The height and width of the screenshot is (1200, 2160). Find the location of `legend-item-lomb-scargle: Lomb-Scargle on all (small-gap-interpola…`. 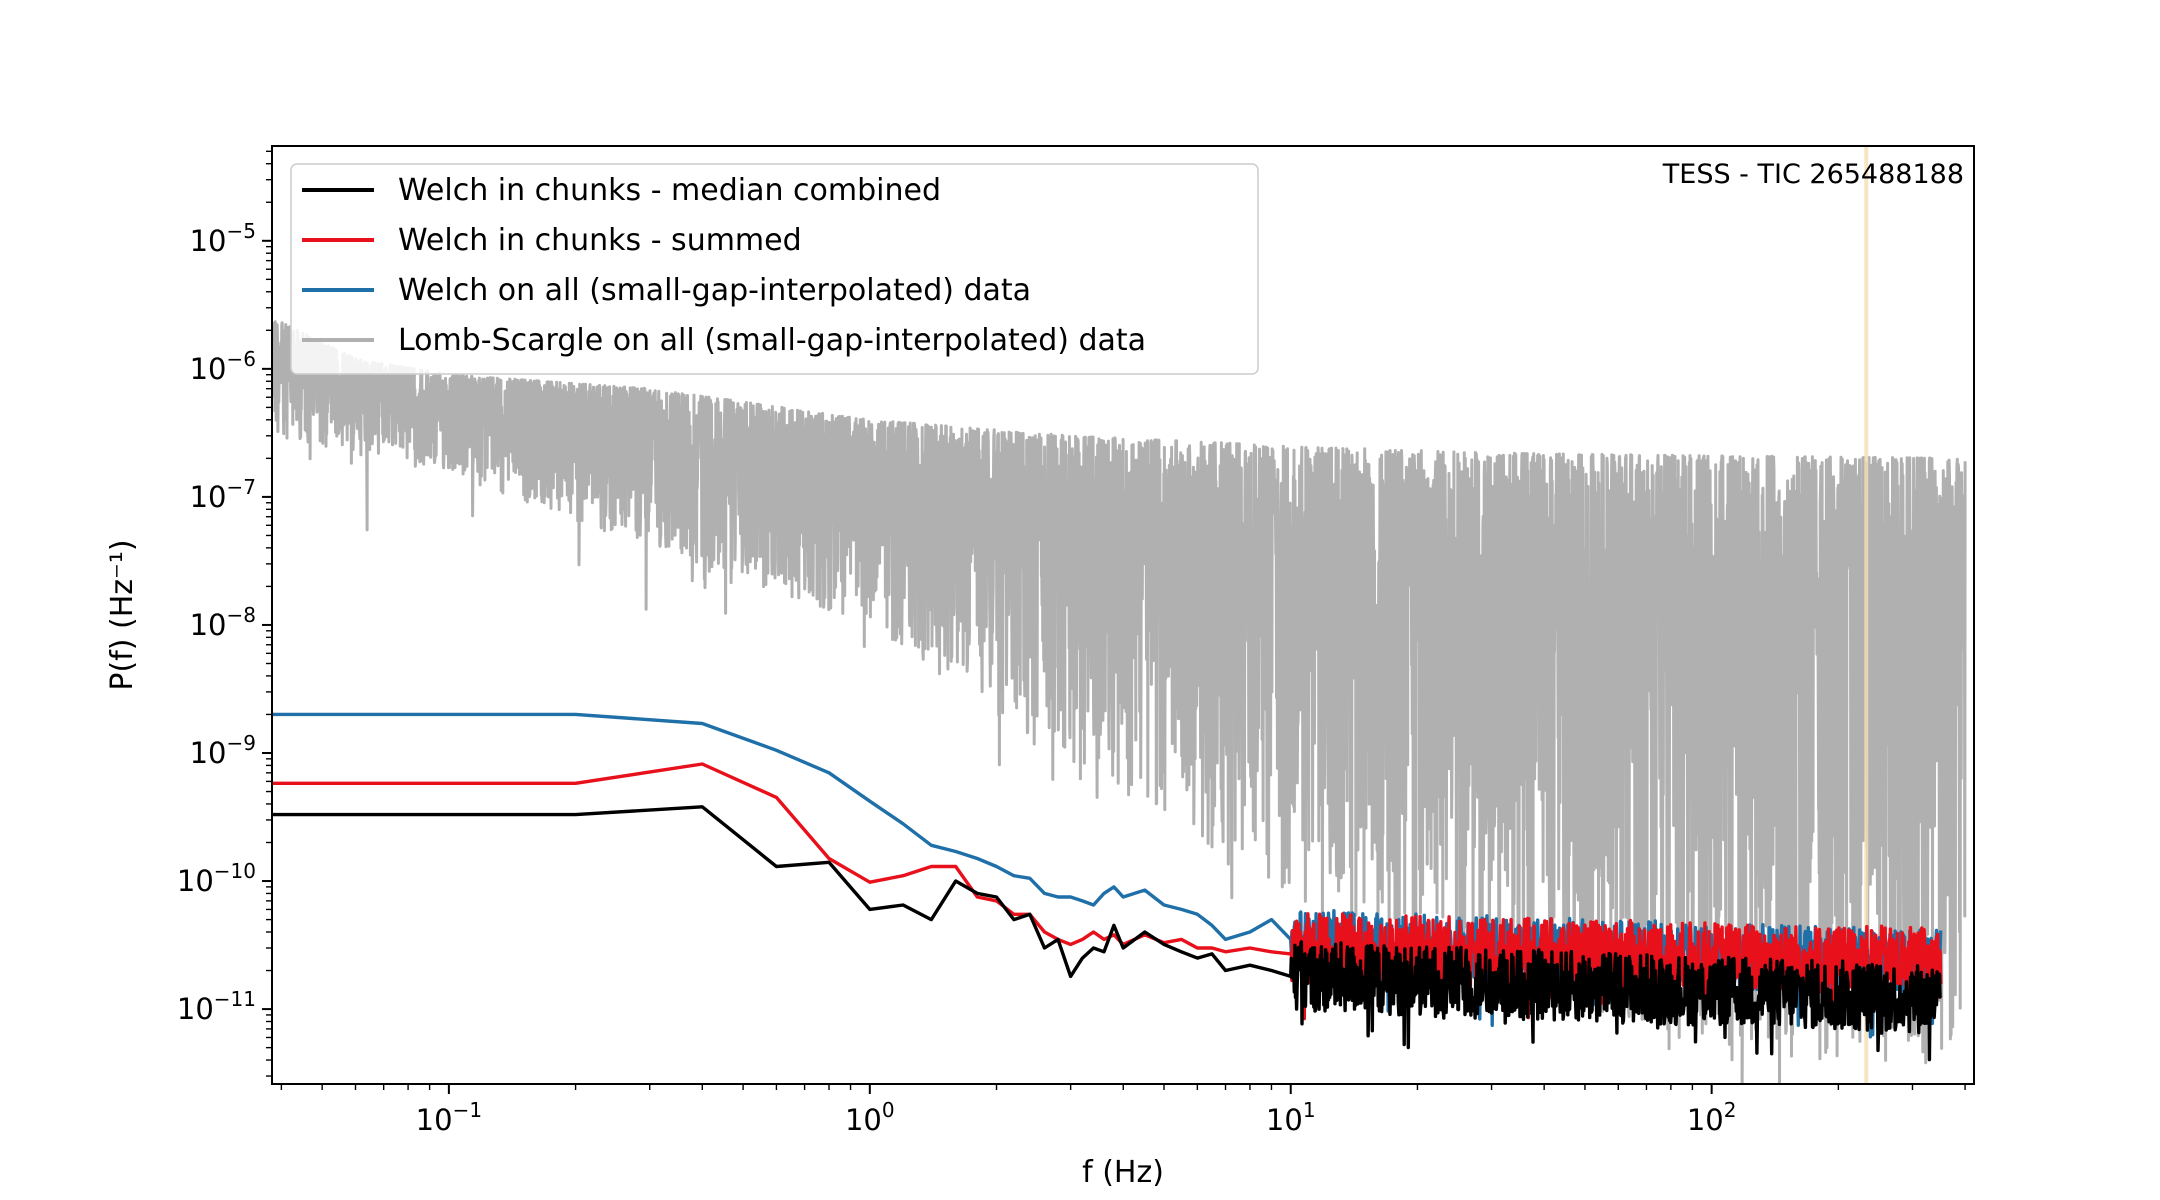

legend-item-lomb-scargle: Lomb-Scargle on all (small-gap-interpola… is located at coordinates (724, 340).